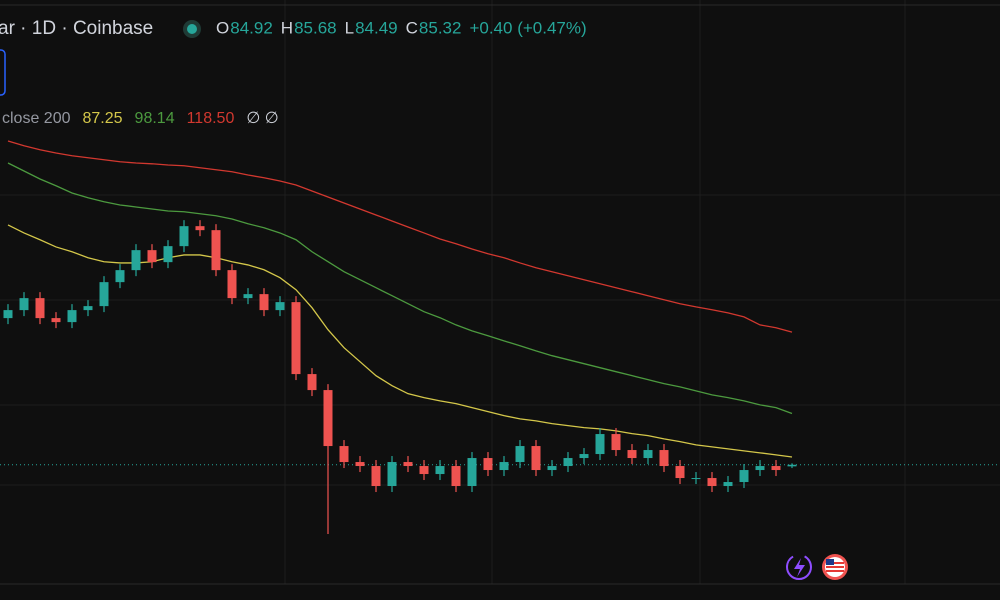 This screenshot has width=1000, height=600. I want to click on indicator-extra: ∅ ∅, so click(262, 118).